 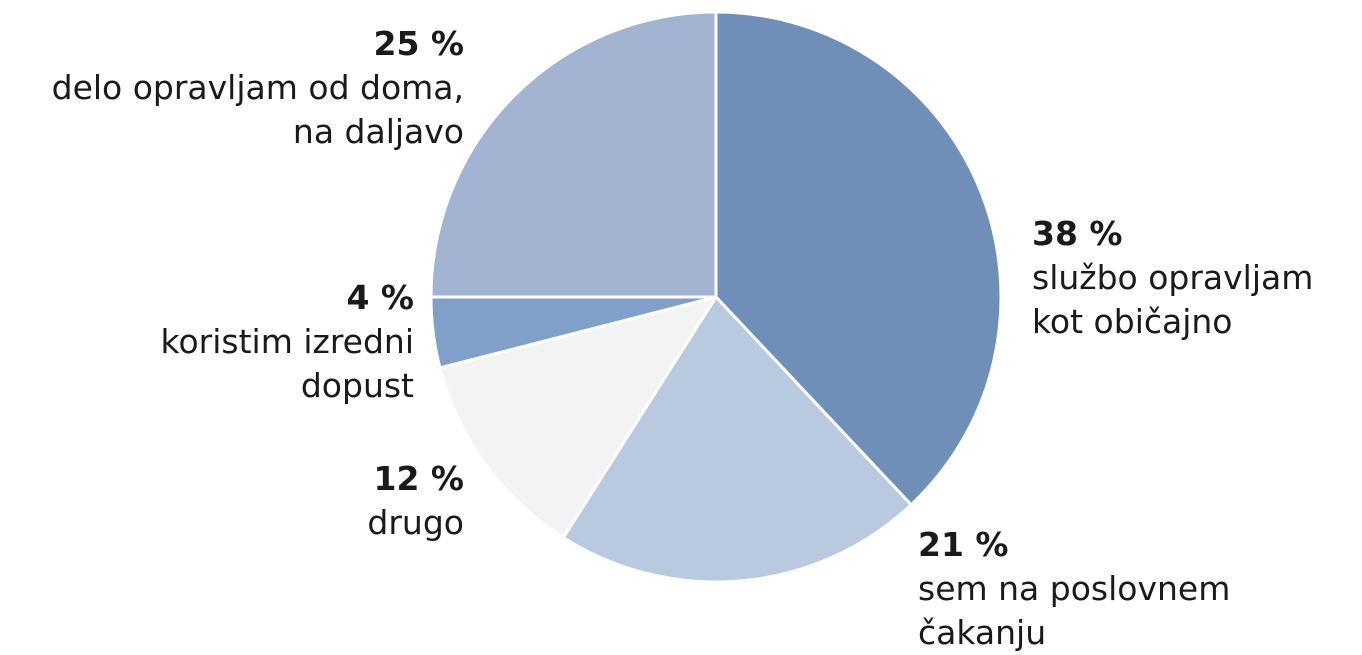 I want to click on slice-label-remote-work: 25 % delo opravljam od doma, na daljavo, so click(x=258, y=88).